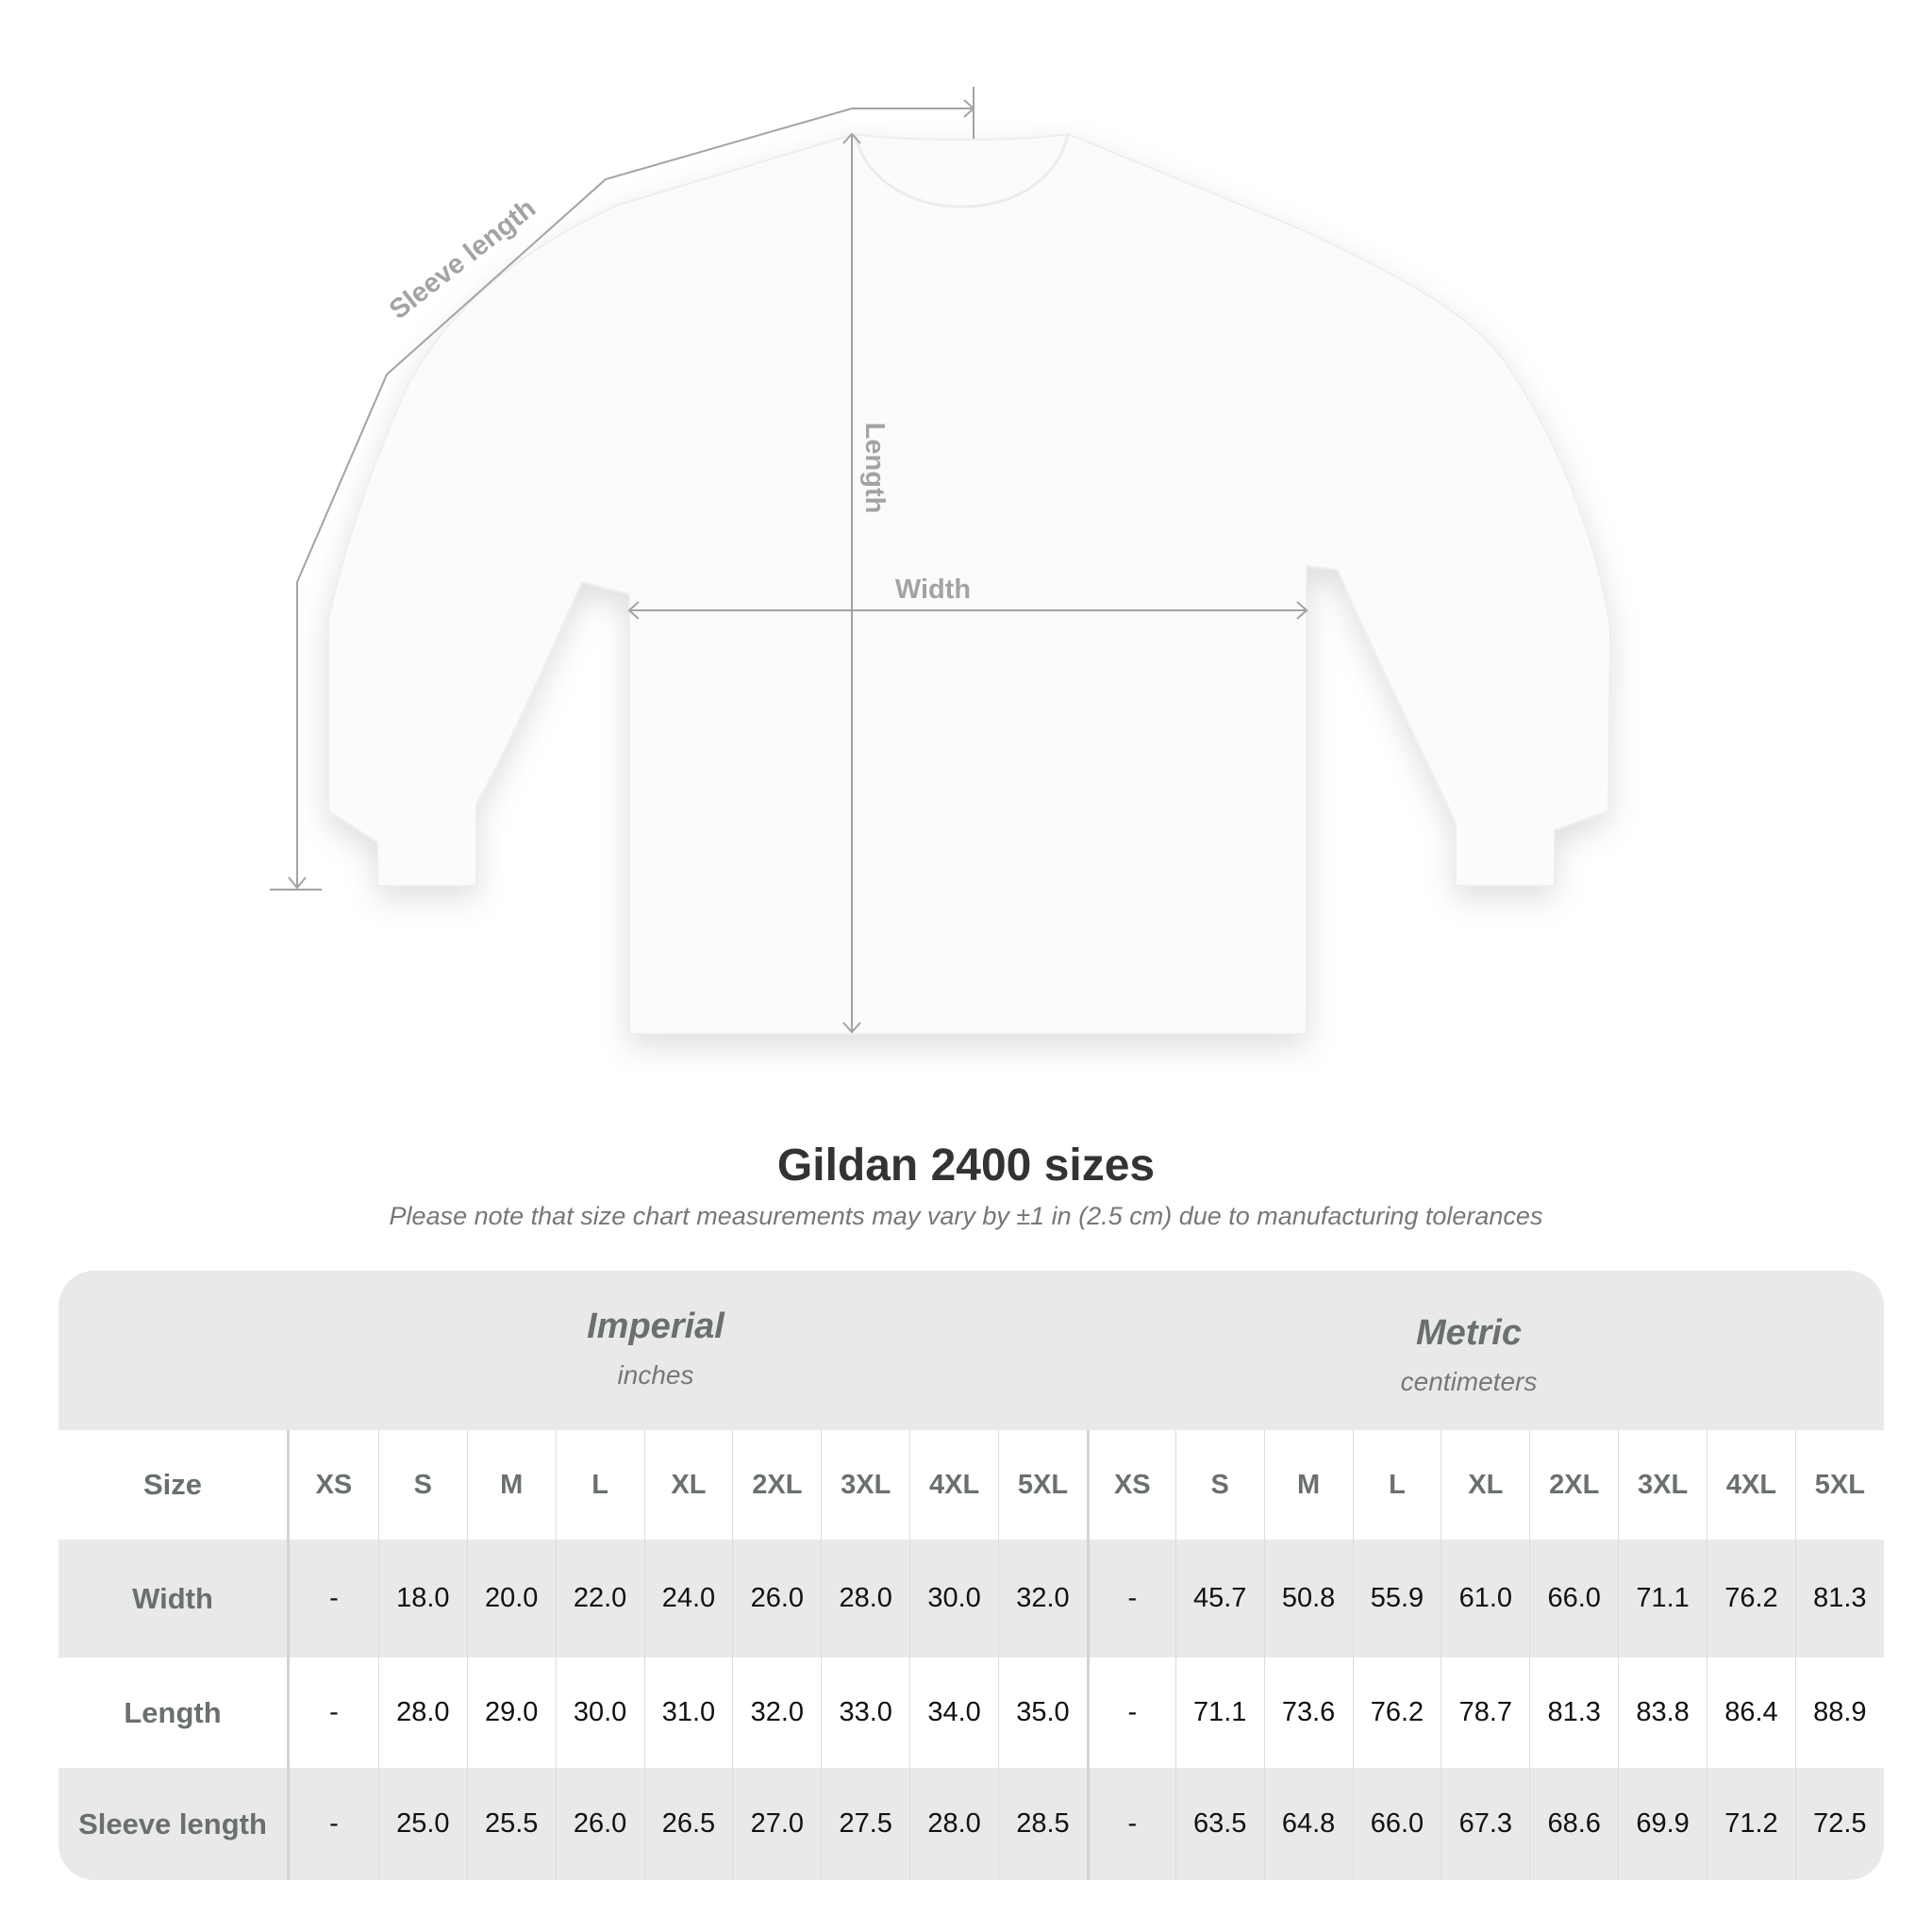 The width and height of the screenshot is (1932, 1932). What do you see at coordinates (511, 1824) in the screenshot?
I see `value-cell-imperial: 25.5` at bounding box center [511, 1824].